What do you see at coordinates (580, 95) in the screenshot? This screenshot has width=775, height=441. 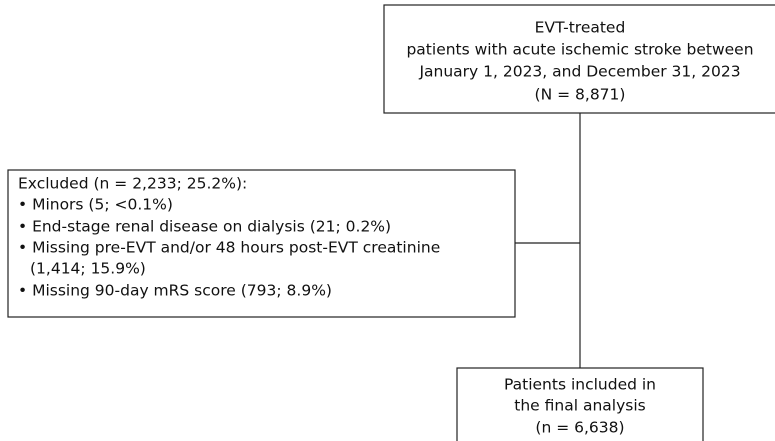 I see `box-text: (N = 8,871)` at bounding box center [580, 95].